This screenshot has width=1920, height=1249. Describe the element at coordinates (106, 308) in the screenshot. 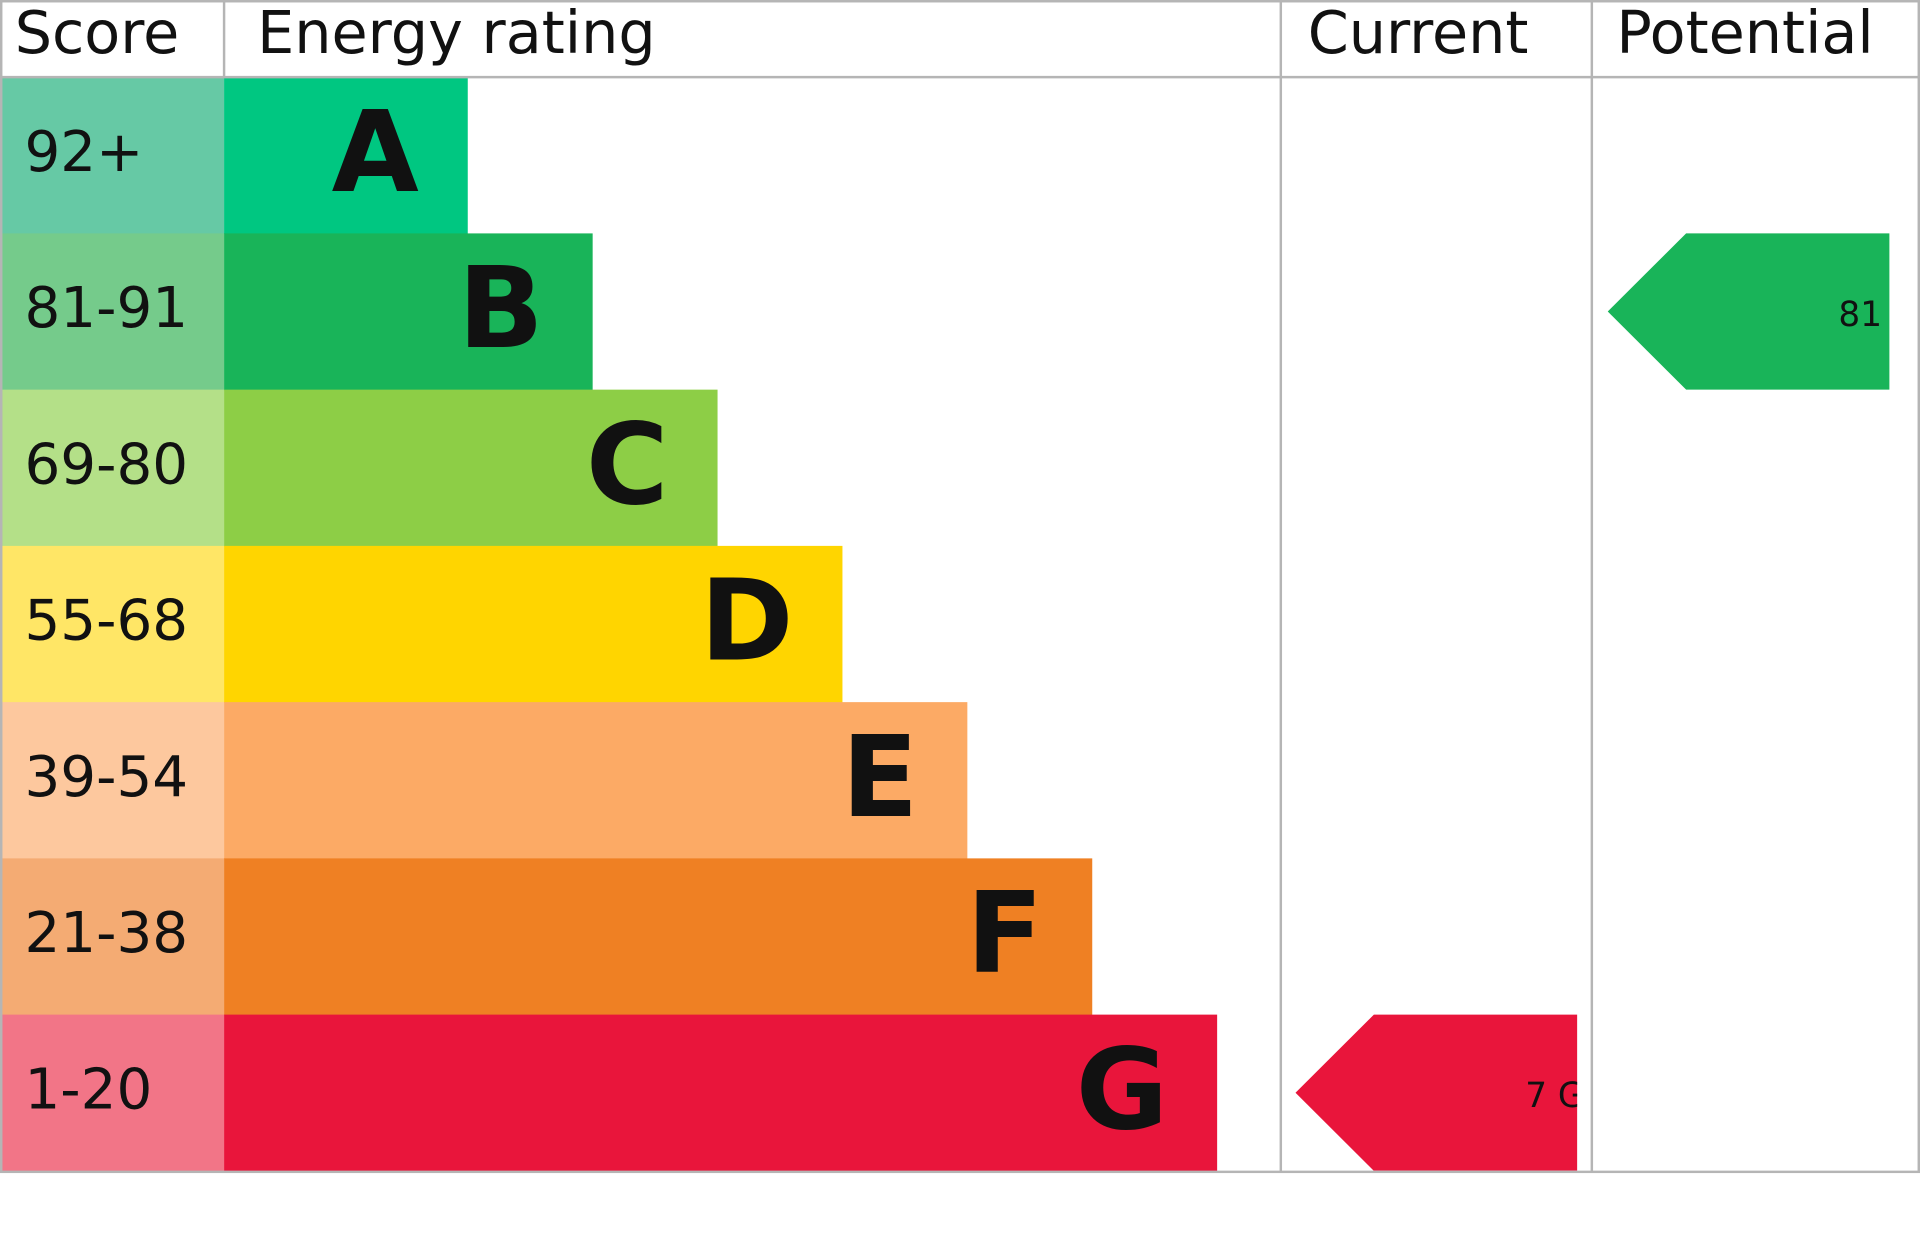

I see `score-label: 81-91` at that location.